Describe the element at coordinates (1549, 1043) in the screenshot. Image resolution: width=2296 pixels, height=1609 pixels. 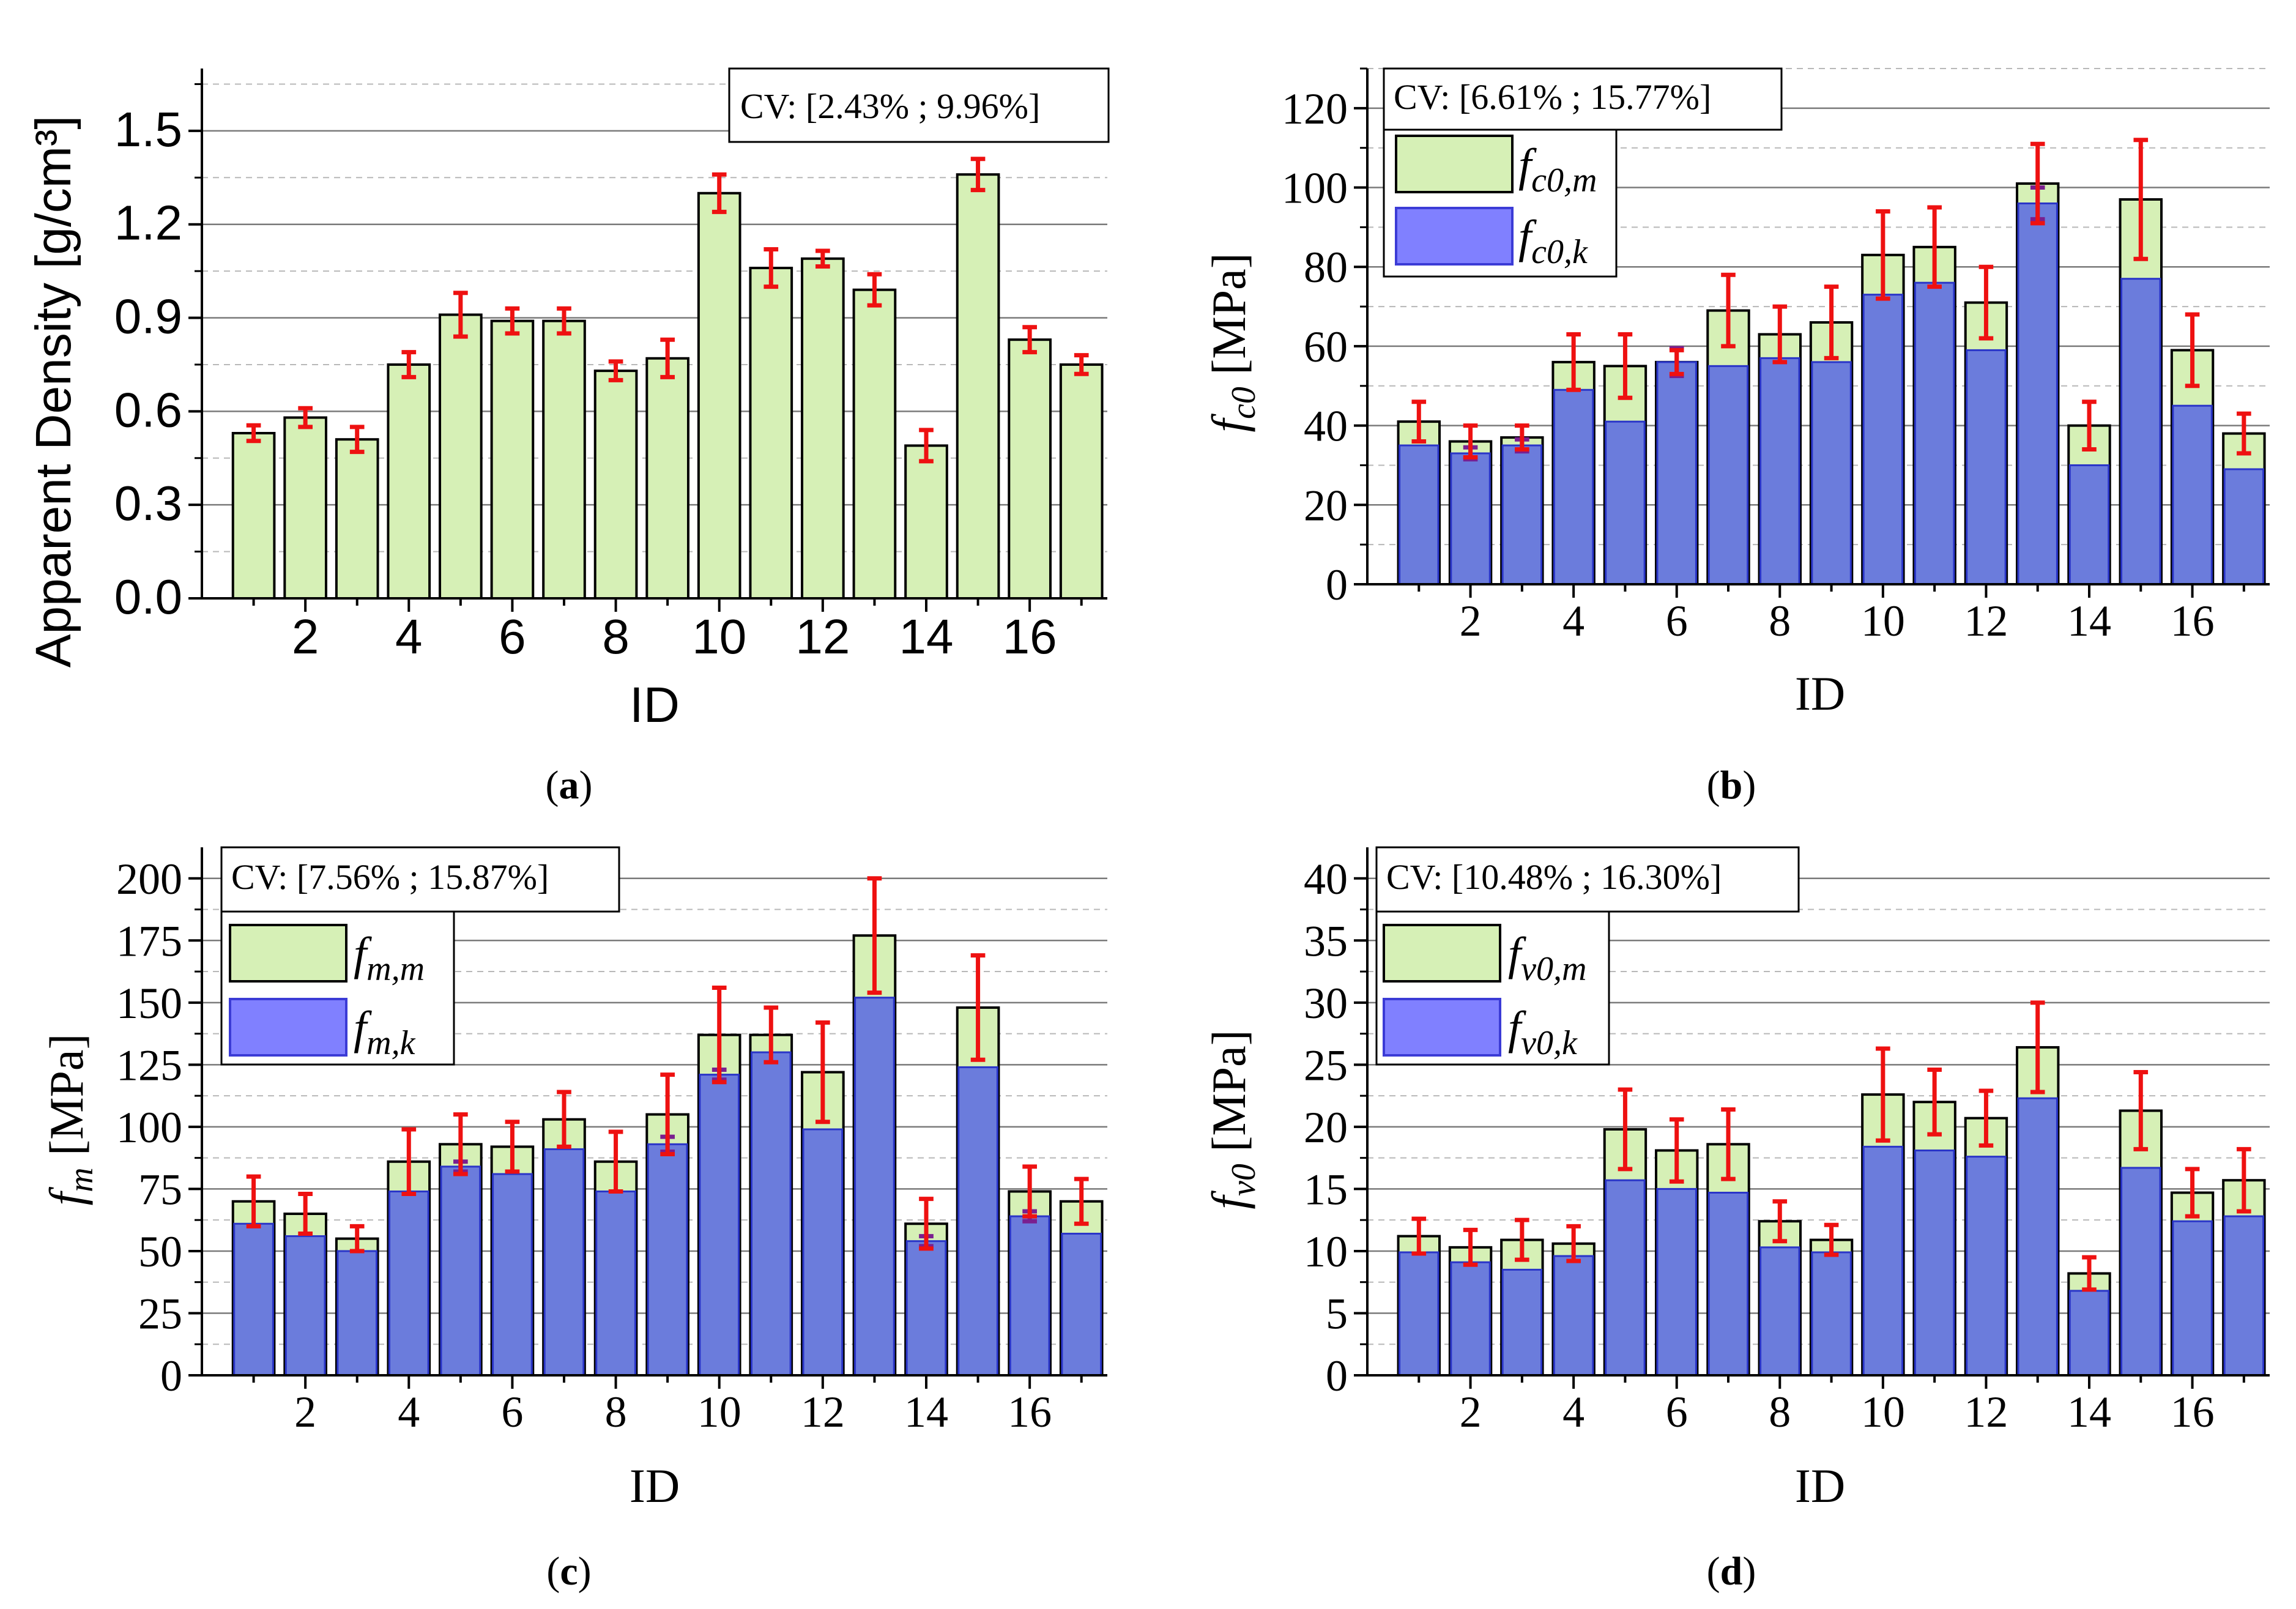
I see `legend-label-char-sub: v0,k` at that location.